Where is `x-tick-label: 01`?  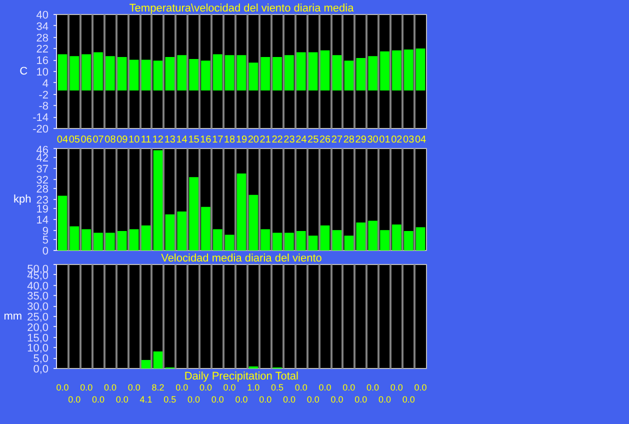
x-tick-label: 01 is located at coordinates (385, 140).